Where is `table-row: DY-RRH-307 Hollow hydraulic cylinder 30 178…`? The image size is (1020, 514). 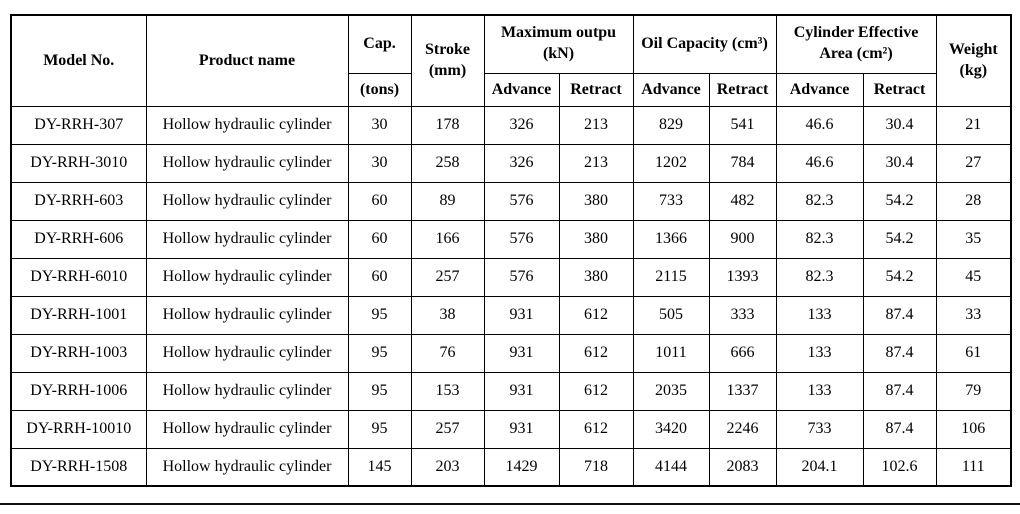 table-row: DY-RRH-307 Hollow hydraulic cylinder 30 178… is located at coordinates (511, 125).